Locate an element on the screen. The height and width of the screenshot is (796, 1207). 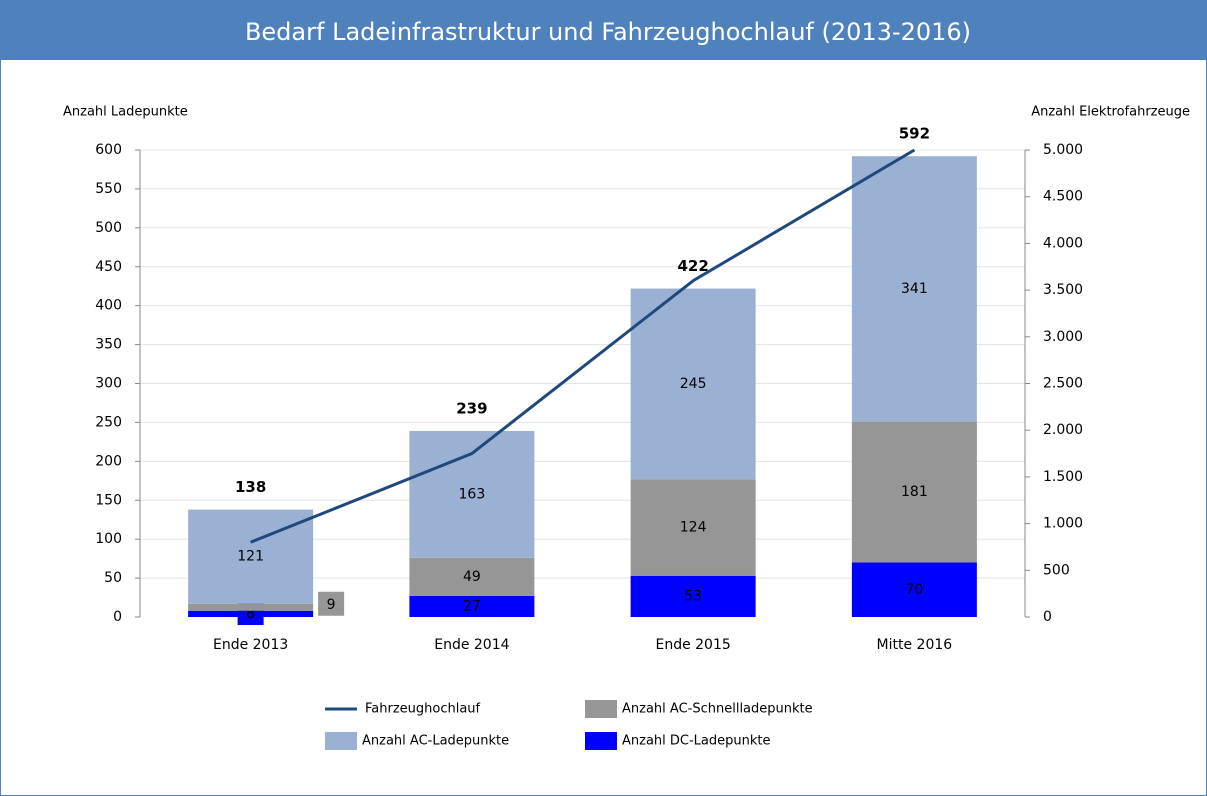
y-tick-label: 350 is located at coordinates (108, 345).